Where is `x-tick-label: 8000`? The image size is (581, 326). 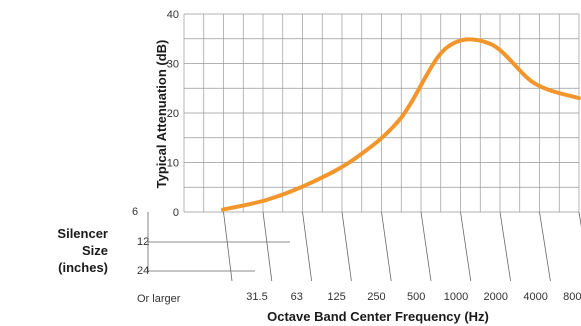
x-tick-label: 8000 is located at coordinates (572, 297).